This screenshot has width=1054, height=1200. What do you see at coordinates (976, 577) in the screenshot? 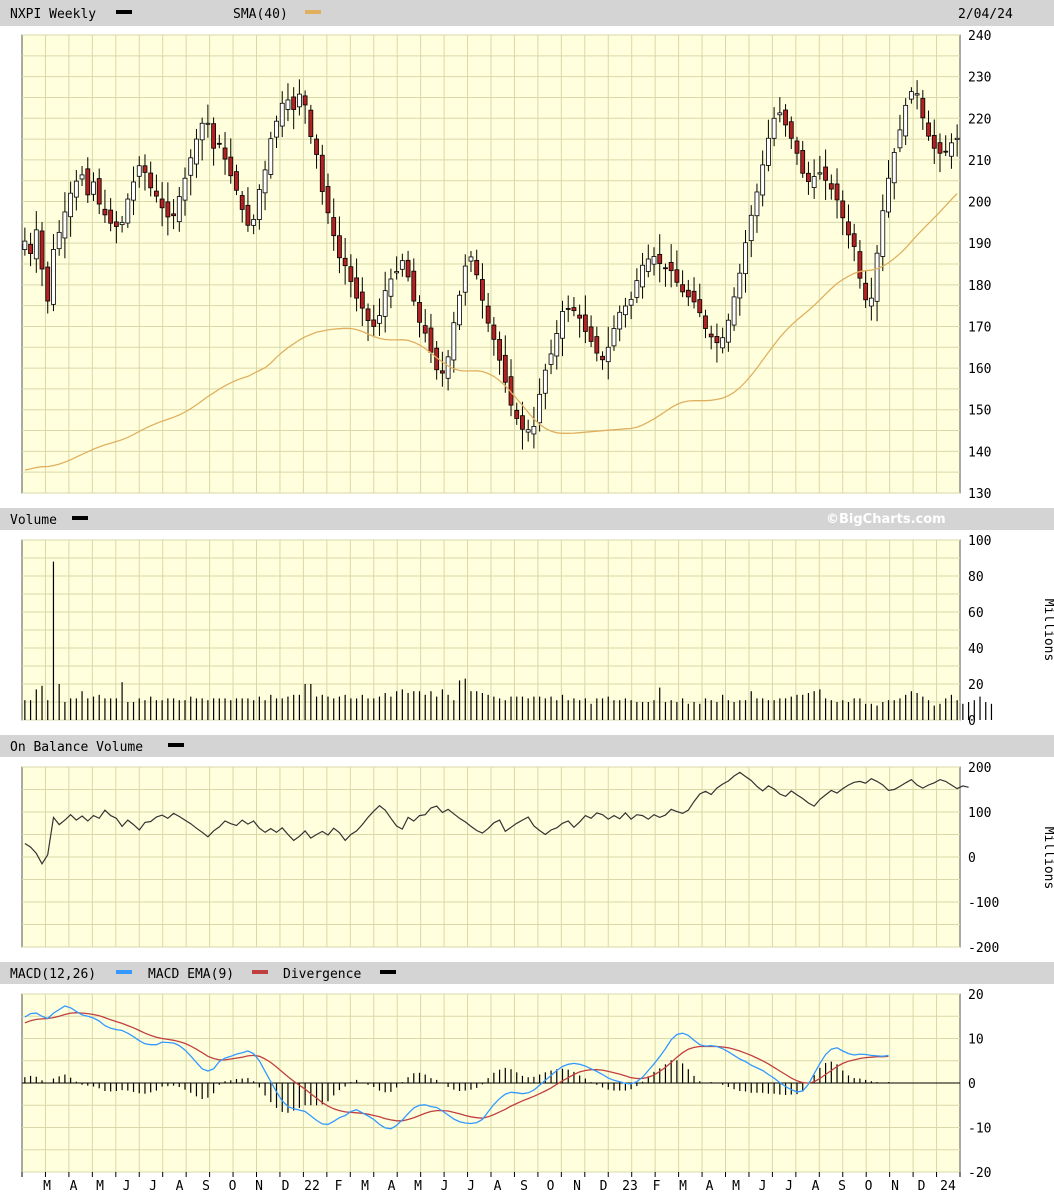
I see `y-tick-label: 80` at bounding box center [976, 577].